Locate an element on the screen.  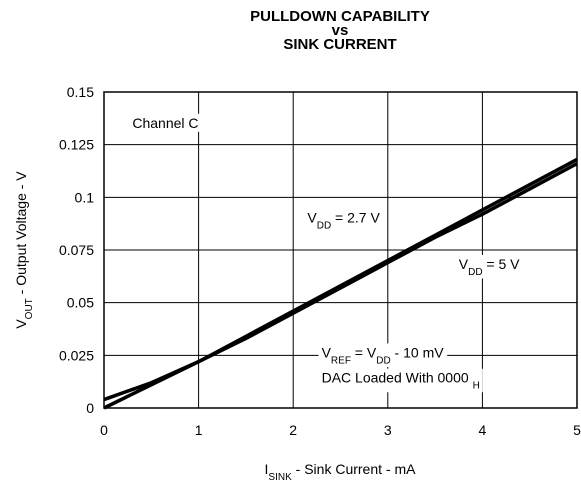
y-tick-label: 0.125 is located at coordinates (76, 145).